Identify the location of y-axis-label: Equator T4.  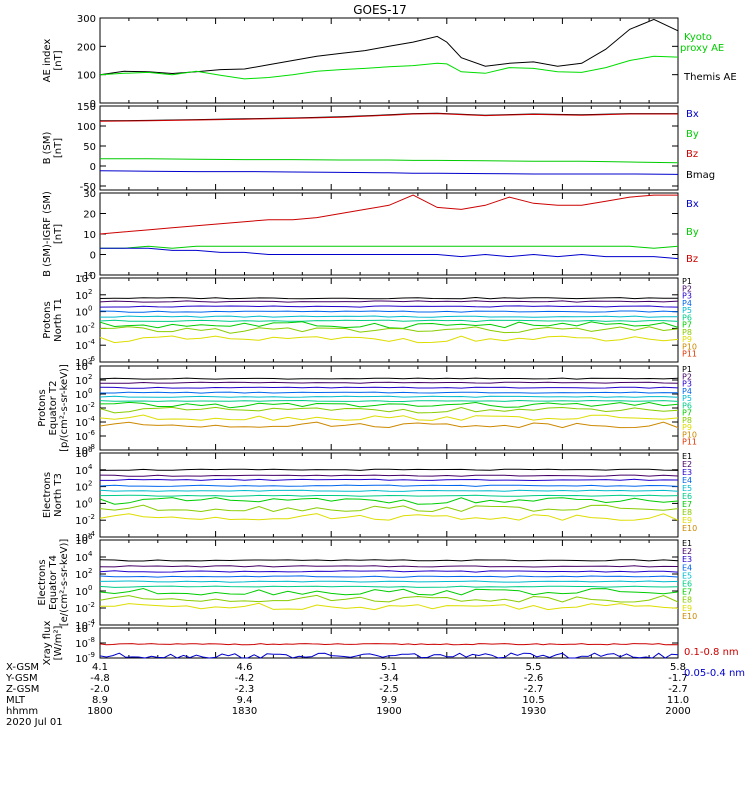
(53, 582).